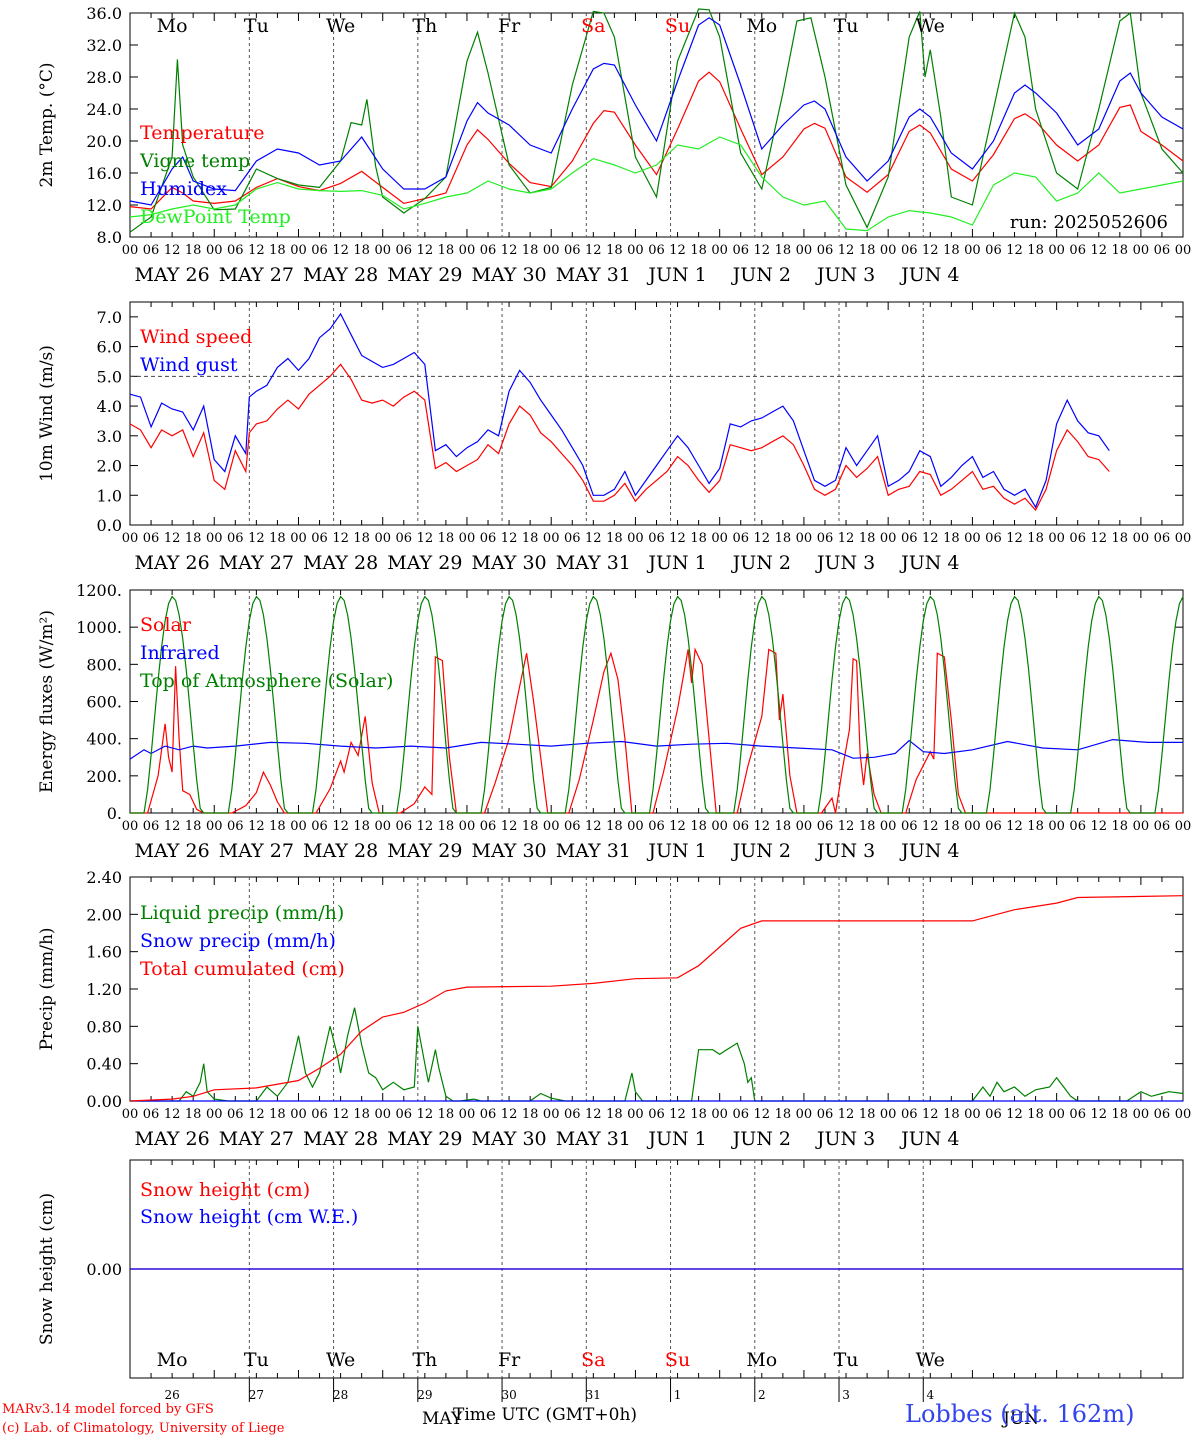 The height and width of the screenshot is (1440, 1194). What do you see at coordinates (109, 317) in the screenshot?
I see `y-tick-label: 7.0` at bounding box center [109, 317].